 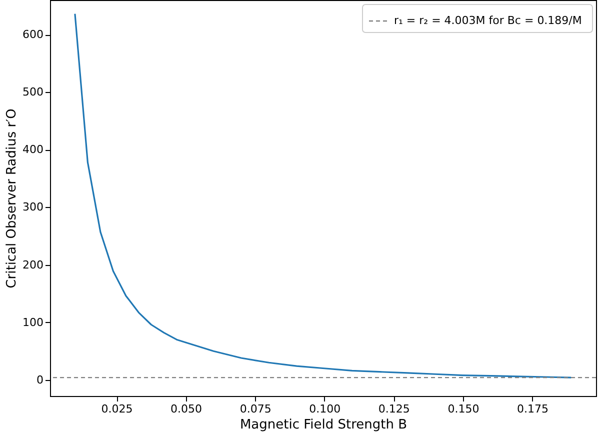 What do you see at coordinates (33, 265) in the screenshot?
I see `y-tick-label: 200` at bounding box center [33, 265].